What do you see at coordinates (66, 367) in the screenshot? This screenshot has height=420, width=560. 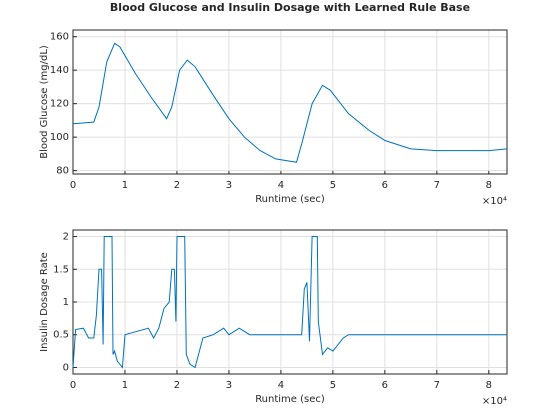 I see `y-tick-label: 0` at bounding box center [66, 367].